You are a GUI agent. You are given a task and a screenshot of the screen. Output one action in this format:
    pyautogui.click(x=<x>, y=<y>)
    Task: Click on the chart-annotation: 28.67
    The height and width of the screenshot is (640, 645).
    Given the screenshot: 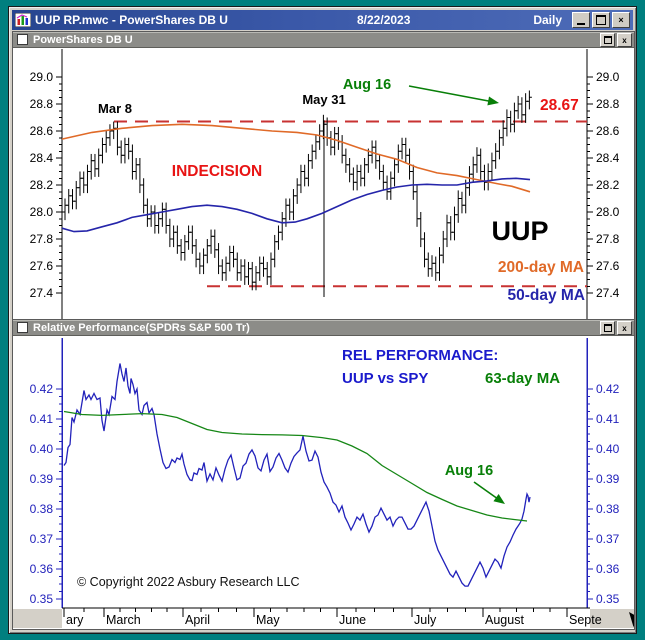 What is the action you would take?
    pyautogui.click(x=559, y=105)
    